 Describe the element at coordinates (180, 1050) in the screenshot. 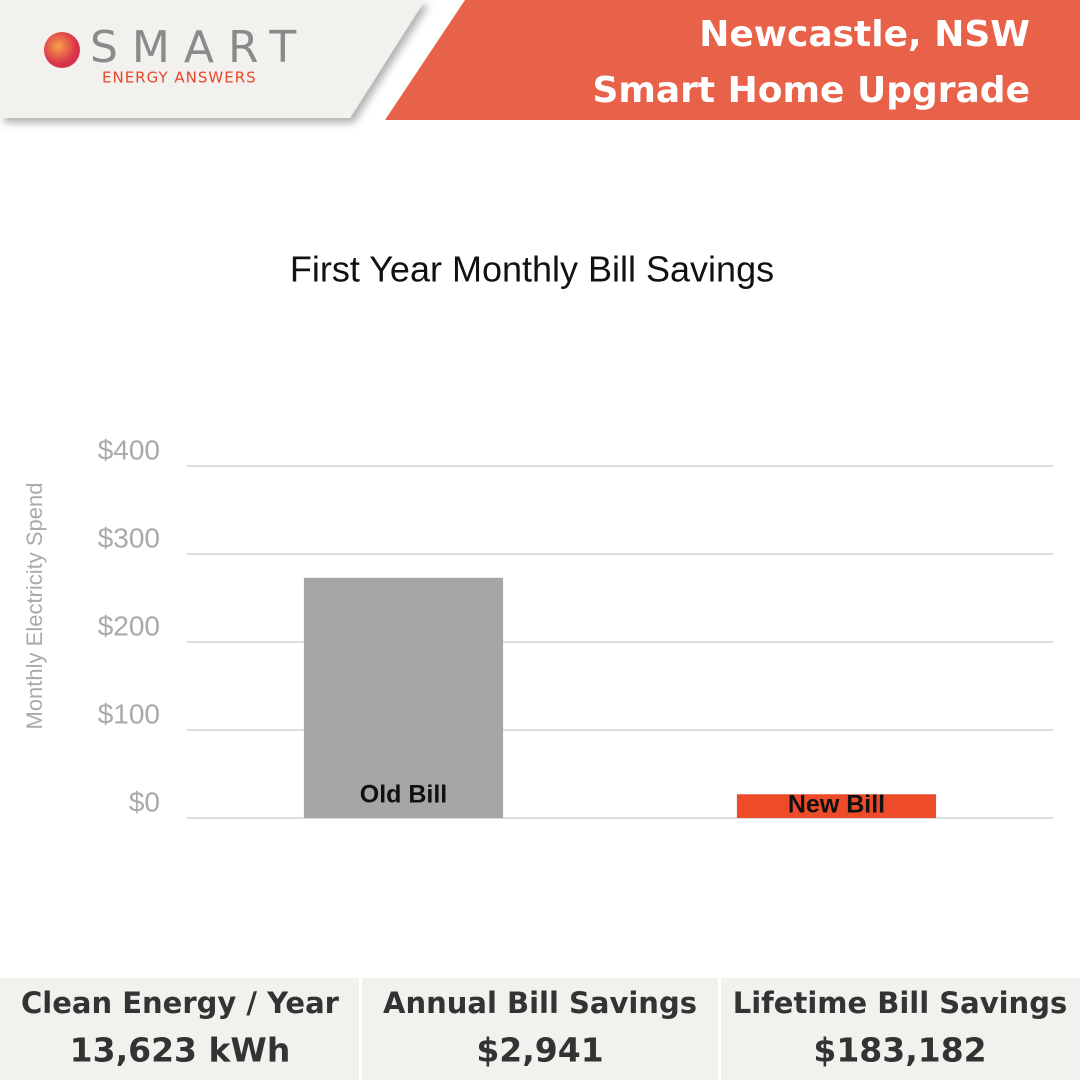

I see `stat-value: 13,623 kWh` at that location.